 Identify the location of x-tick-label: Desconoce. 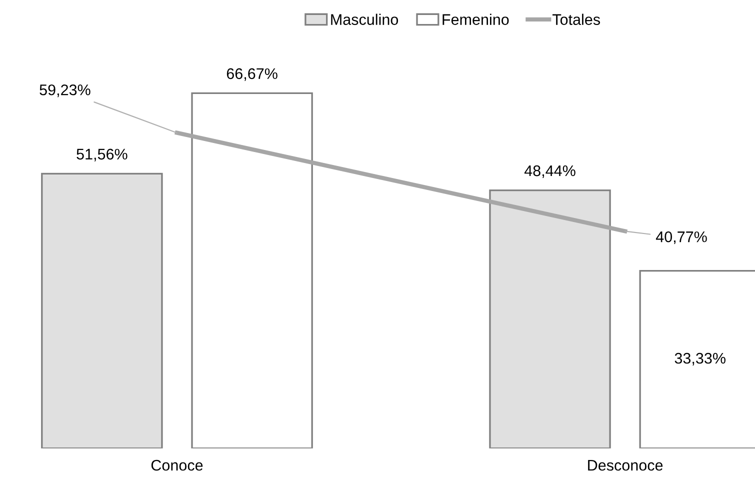
(625, 465).